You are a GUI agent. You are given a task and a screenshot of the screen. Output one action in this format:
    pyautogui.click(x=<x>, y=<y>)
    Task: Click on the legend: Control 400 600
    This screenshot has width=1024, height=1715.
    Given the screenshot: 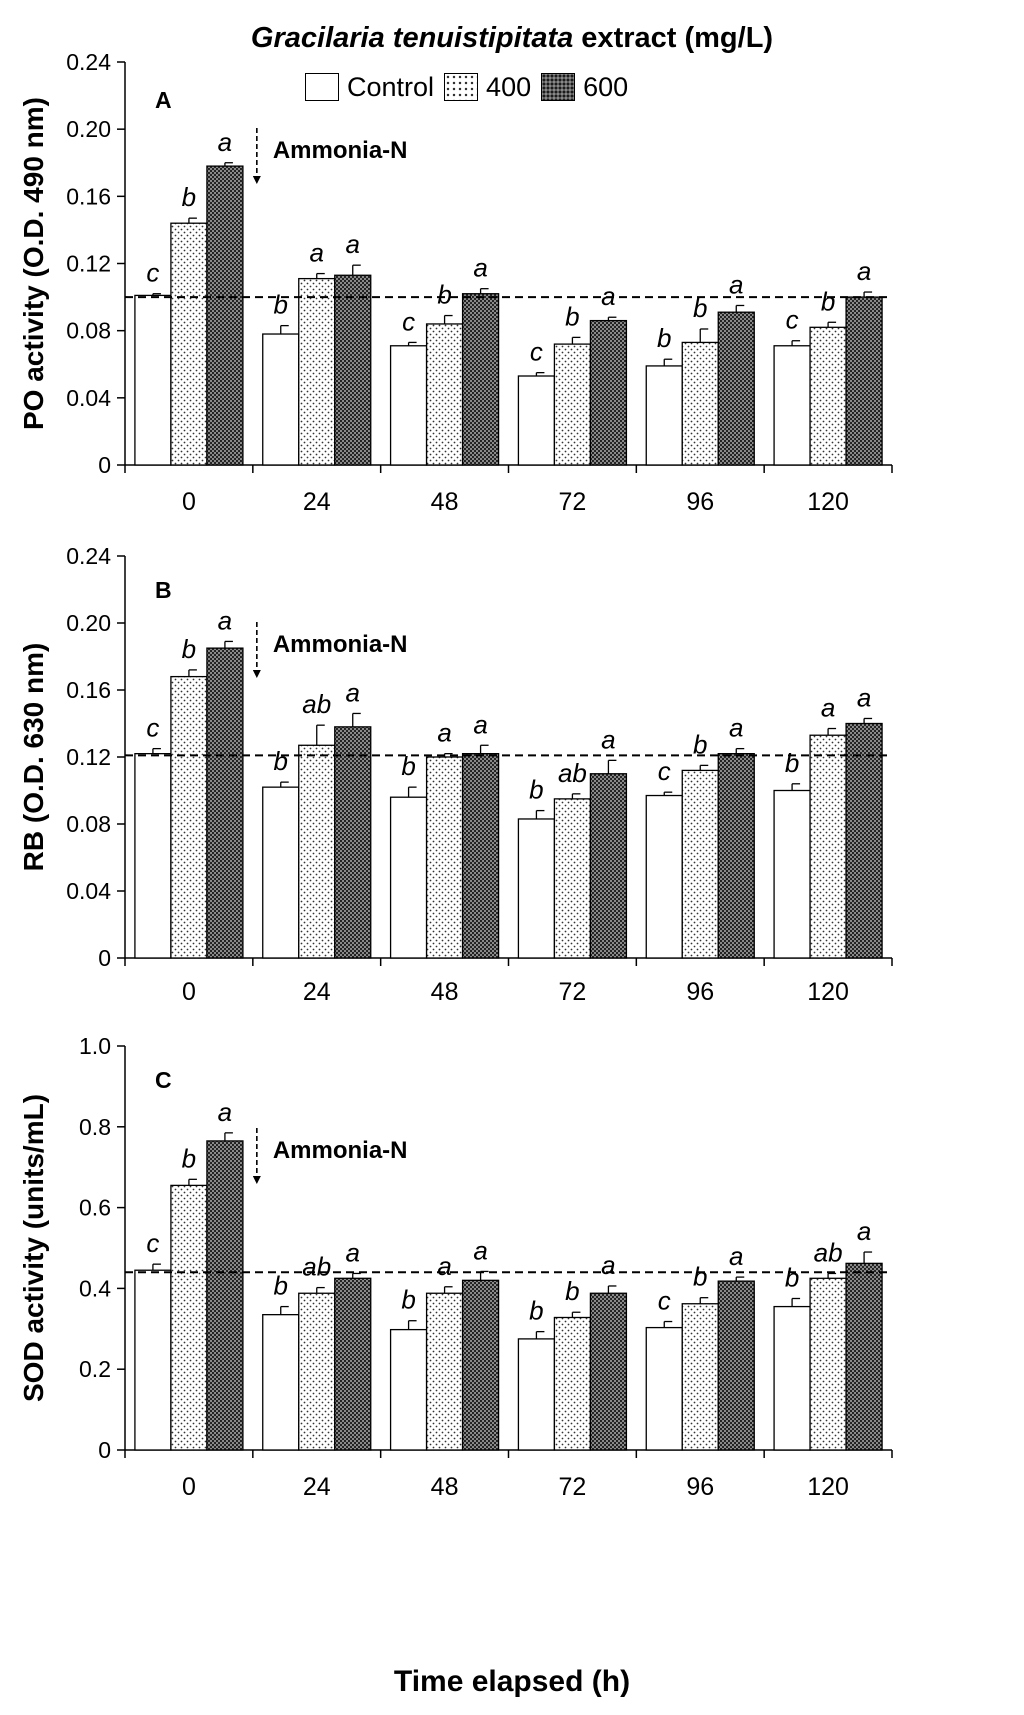 What is the action you would take?
    pyautogui.click(x=471, y=87)
    